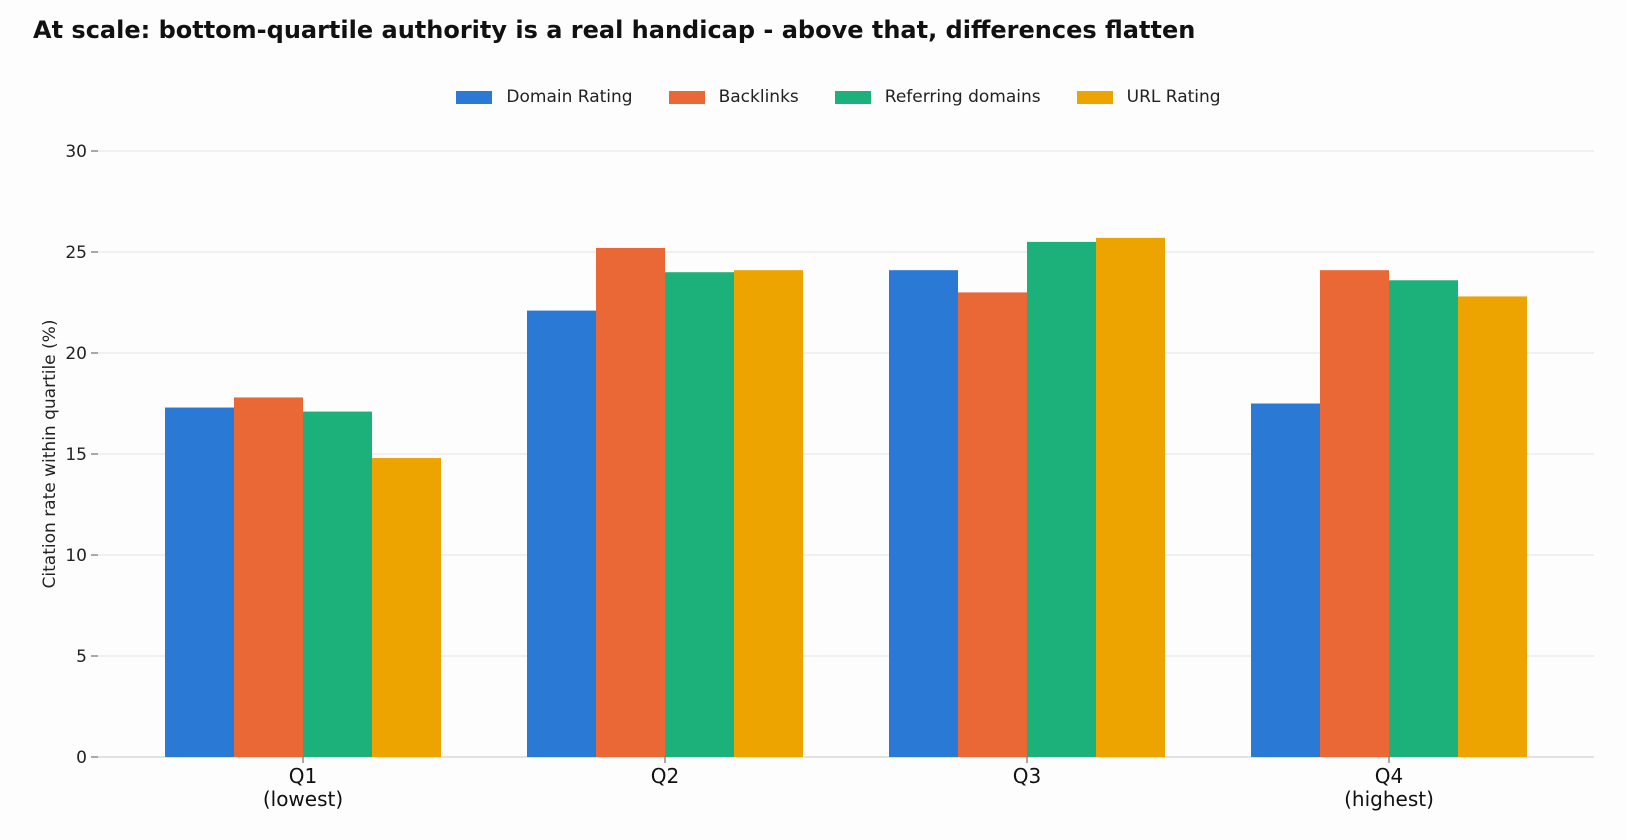 This screenshot has height=840, width=1627. Describe the element at coordinates (76, 253) in the screenshot. I see `y-tick-label: 25` at that location.